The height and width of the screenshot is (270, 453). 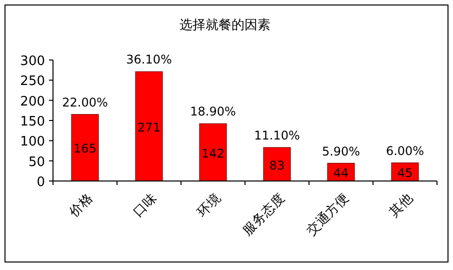 What do you see at coordinates (81, 206) in the screenshot?
I see `x-tick-label: 价格` at bounding box center [81, 206].